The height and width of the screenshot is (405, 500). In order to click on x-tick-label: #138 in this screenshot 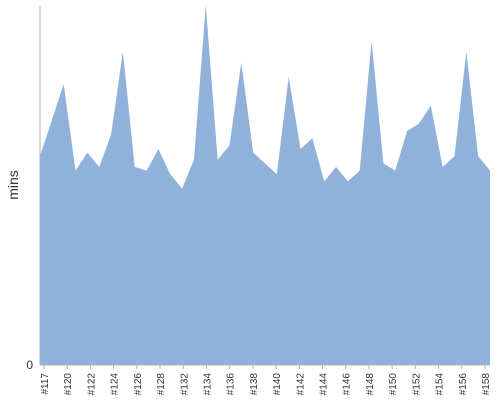, I will do `click(254, 384)`.